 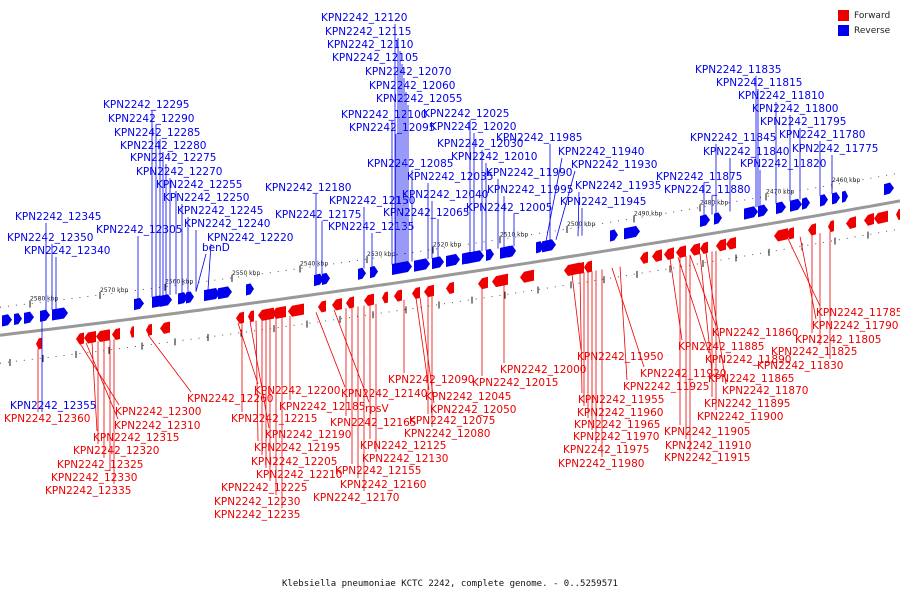 I want to click on forward-gene-label: KPN2242_11960, so click(x=620, y=413).